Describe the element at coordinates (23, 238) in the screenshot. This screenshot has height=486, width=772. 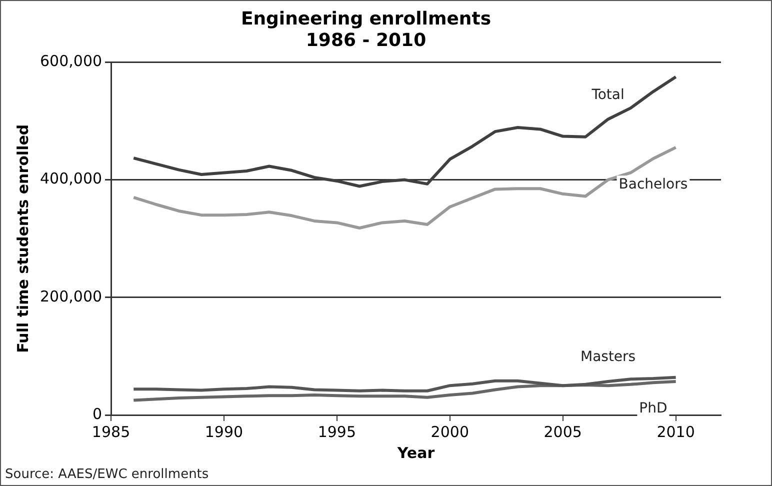
I see `y-axis-title: Full time students enrolled` at that location.